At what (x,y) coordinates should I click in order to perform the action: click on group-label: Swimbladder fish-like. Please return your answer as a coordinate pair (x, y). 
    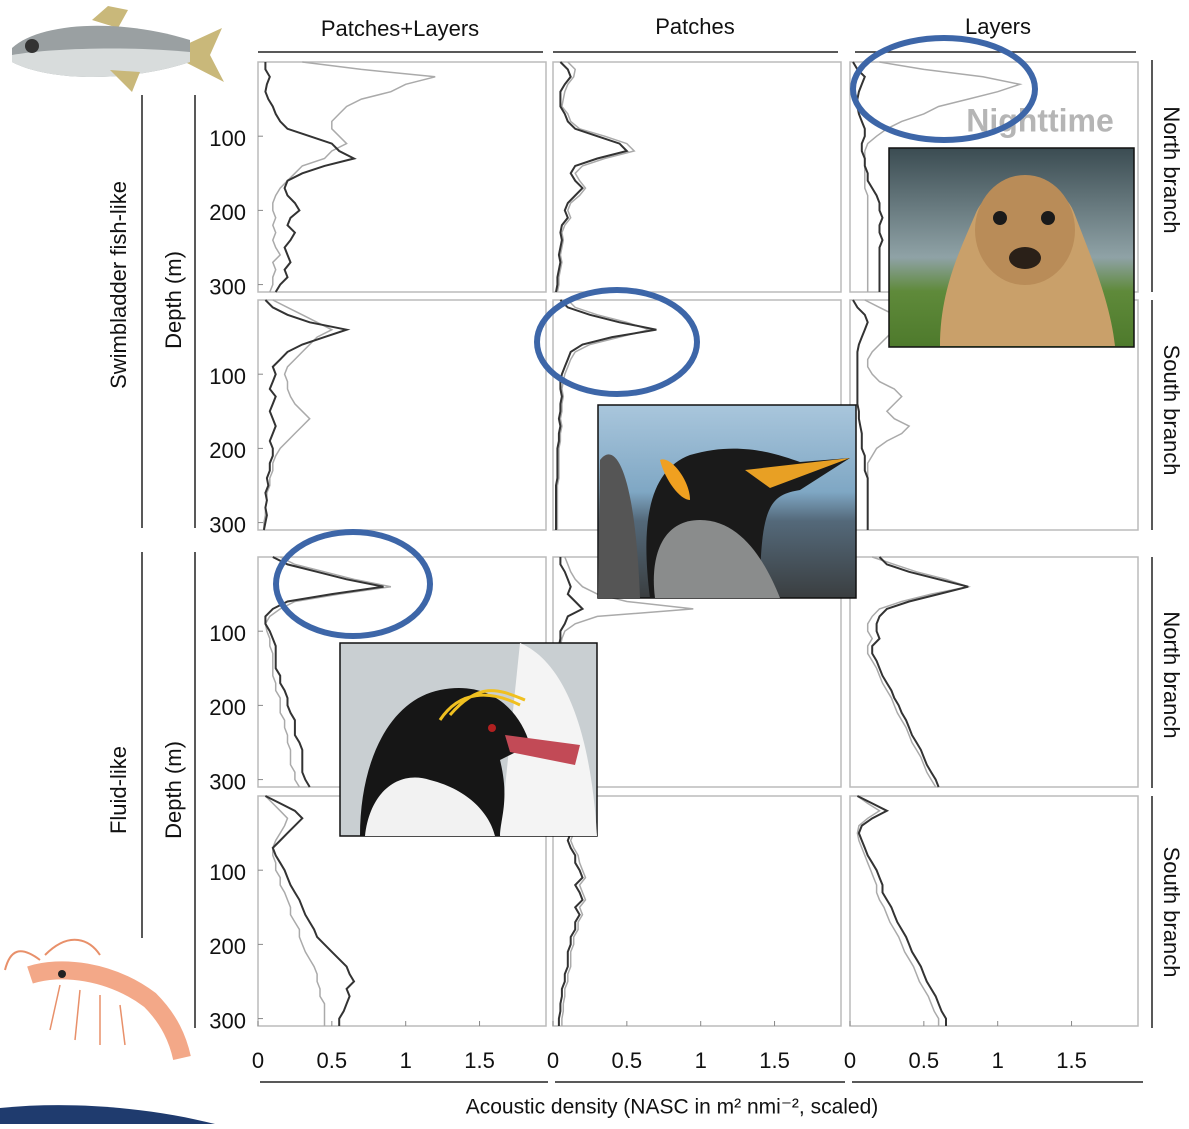
    Looking at the image, I should click on (118, 285).